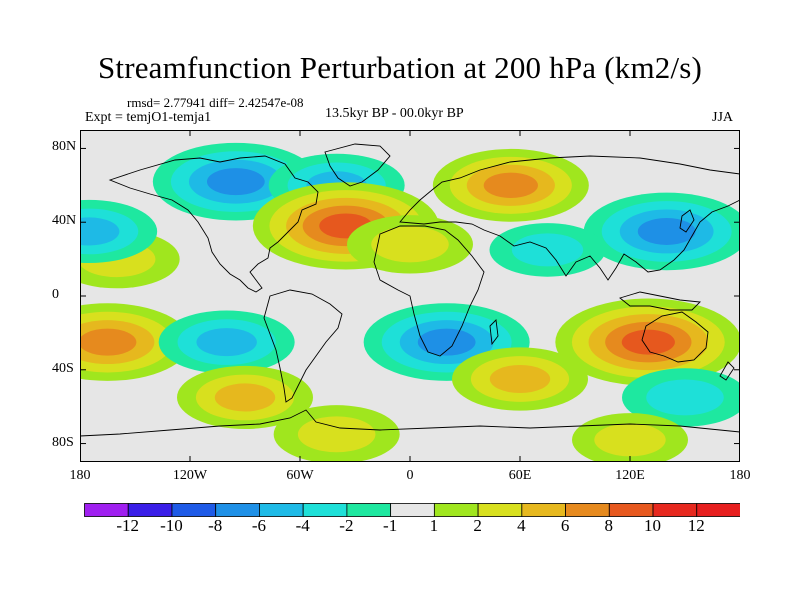  What do you see at coordinates (410, 475) in the screenshot?
I see `x-tick-label: 0` at bounding box center [410, 475].